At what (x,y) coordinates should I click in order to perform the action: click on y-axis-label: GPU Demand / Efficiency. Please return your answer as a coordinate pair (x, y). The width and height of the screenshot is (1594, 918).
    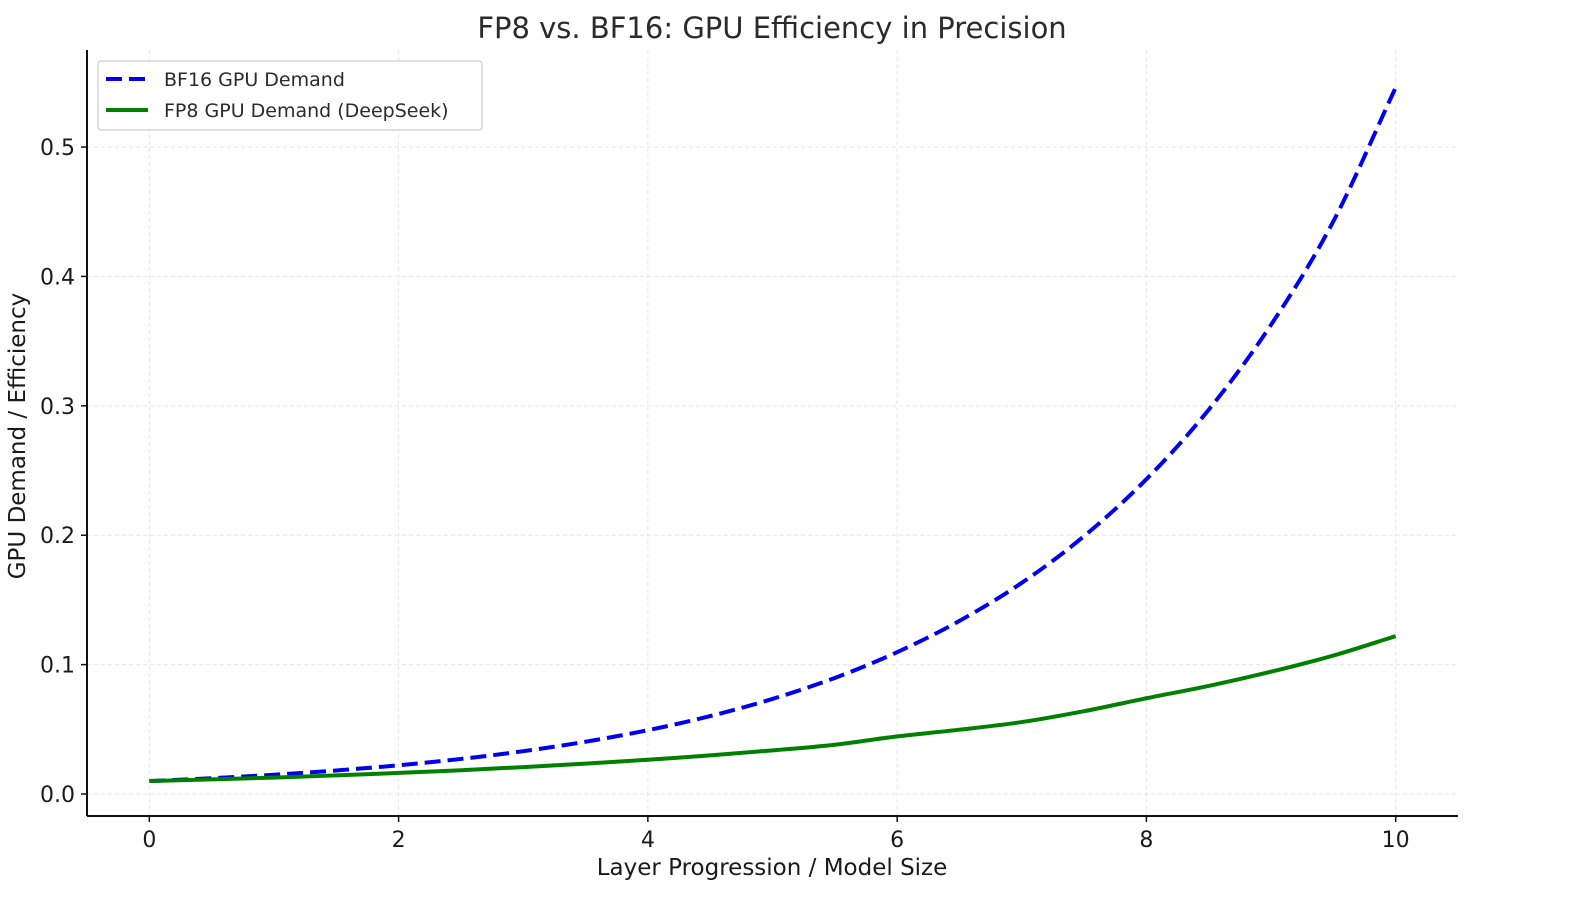
    Looking at the image, I should click on (18, 436).